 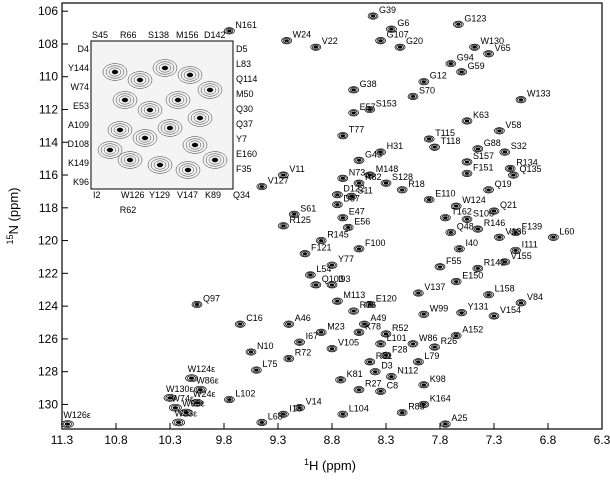 I want to click on peak-label: K164, so click(x=440, y=398).